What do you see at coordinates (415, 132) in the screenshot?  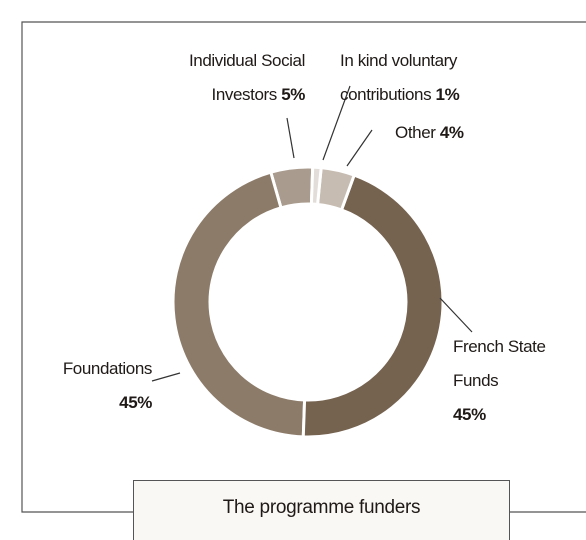 I see `segment-name: Other` at bounding box center [415, 132].